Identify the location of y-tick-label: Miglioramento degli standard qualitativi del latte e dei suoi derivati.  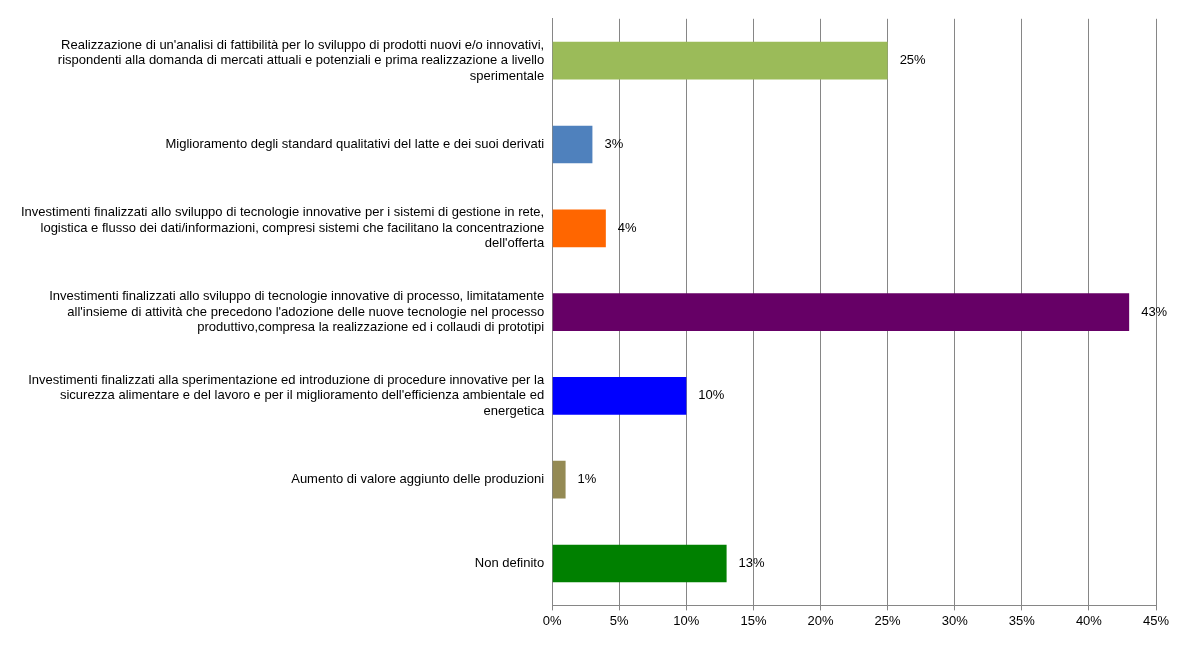
(355, 144).